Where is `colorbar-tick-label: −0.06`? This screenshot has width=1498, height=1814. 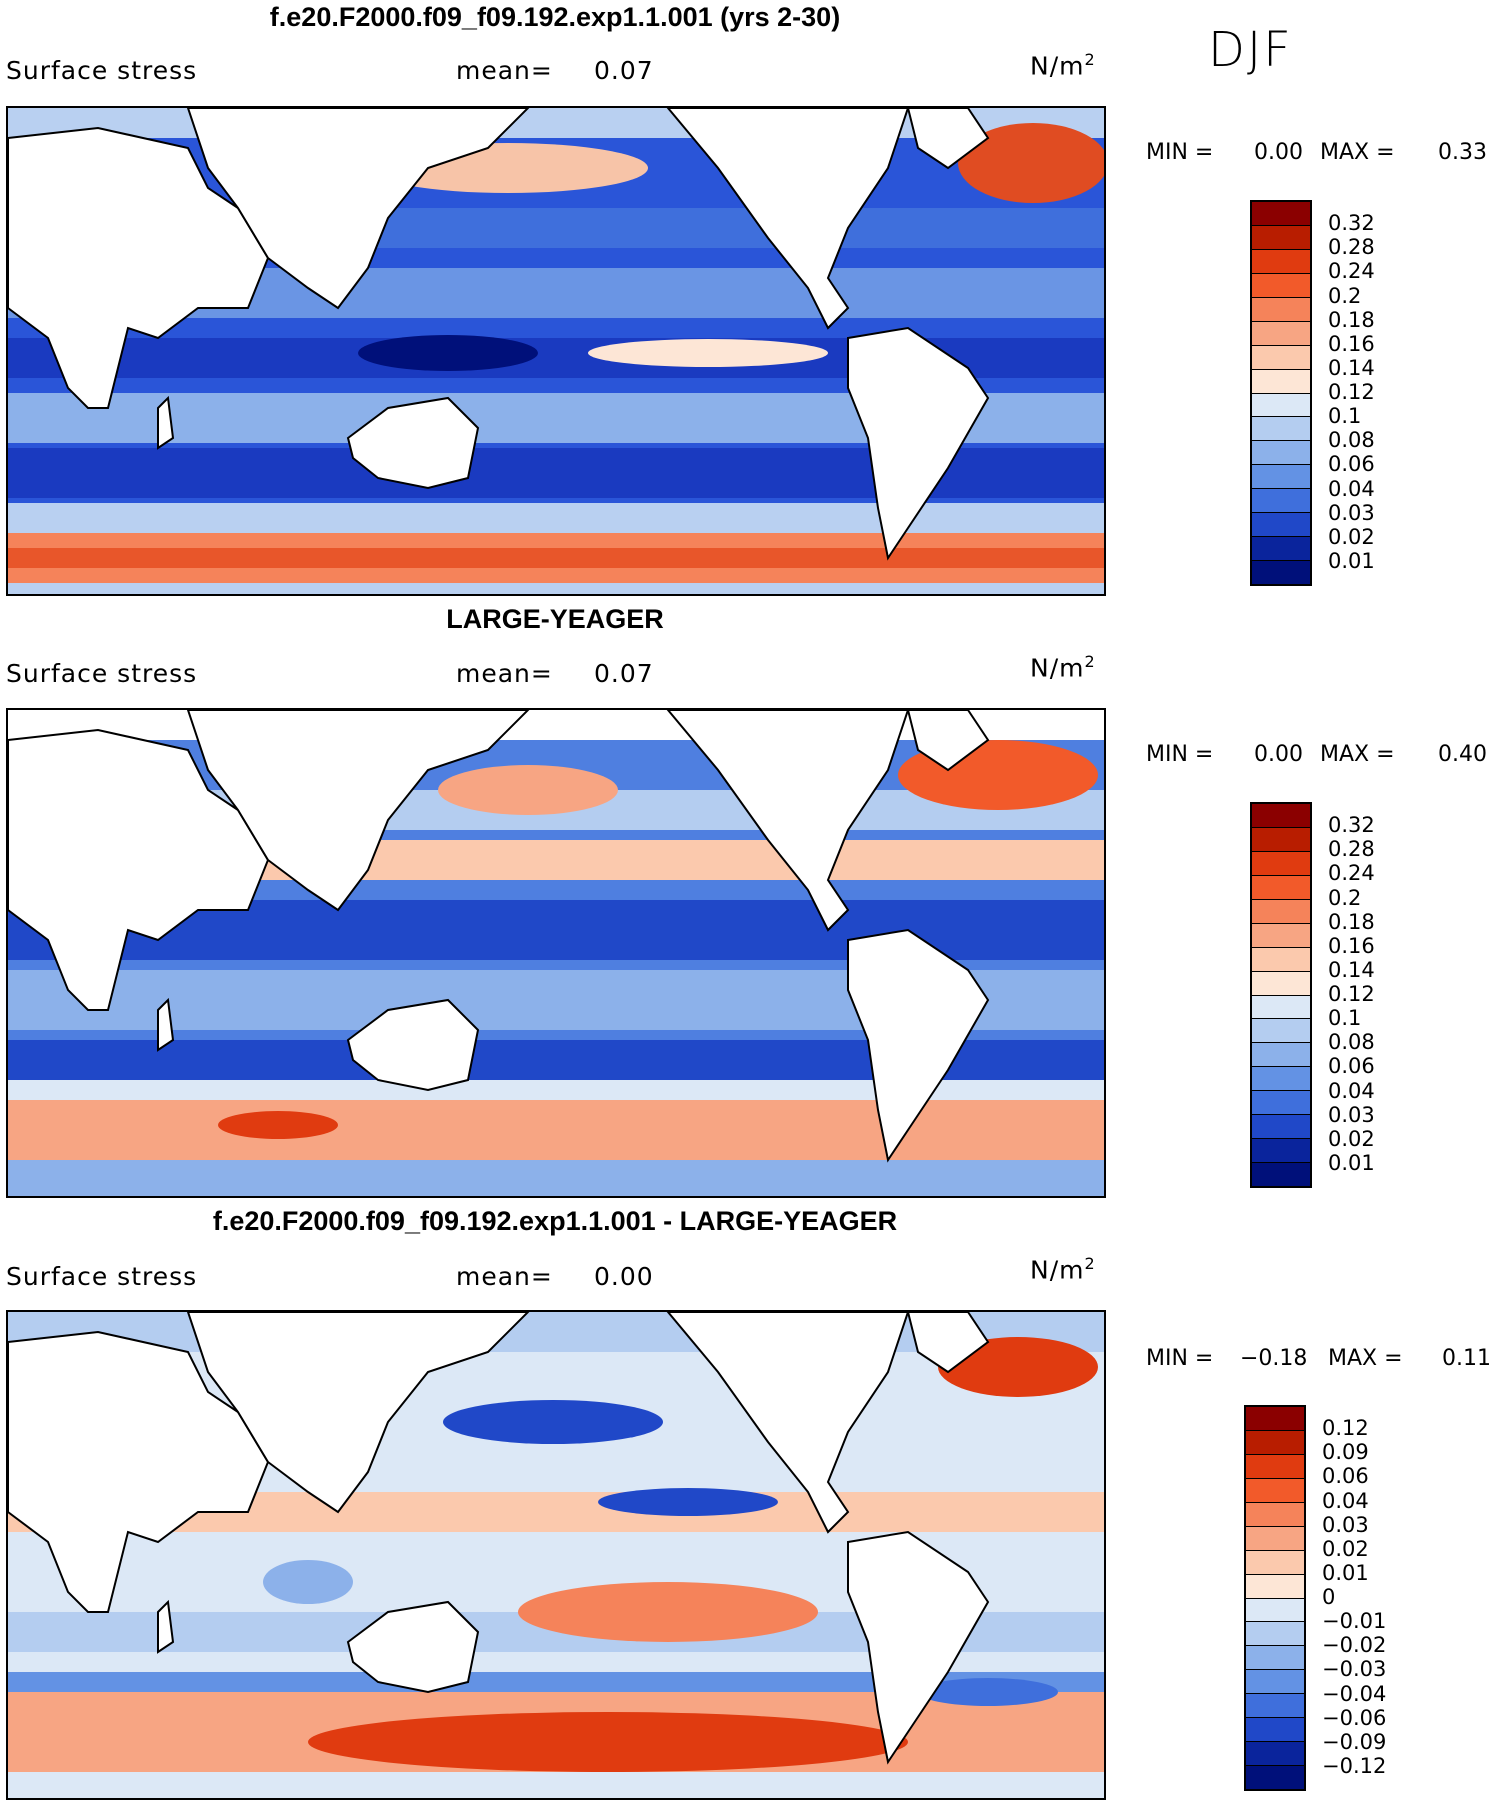 colorbar-tick-label: −0.06 is located at coordinates (1354, 1717).